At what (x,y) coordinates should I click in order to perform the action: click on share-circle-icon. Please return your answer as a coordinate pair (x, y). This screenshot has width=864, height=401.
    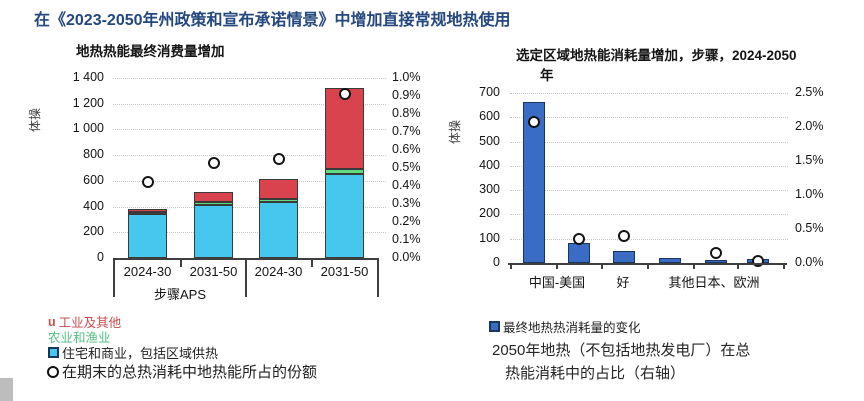
    Looking at the image, I should click on (53, 371).